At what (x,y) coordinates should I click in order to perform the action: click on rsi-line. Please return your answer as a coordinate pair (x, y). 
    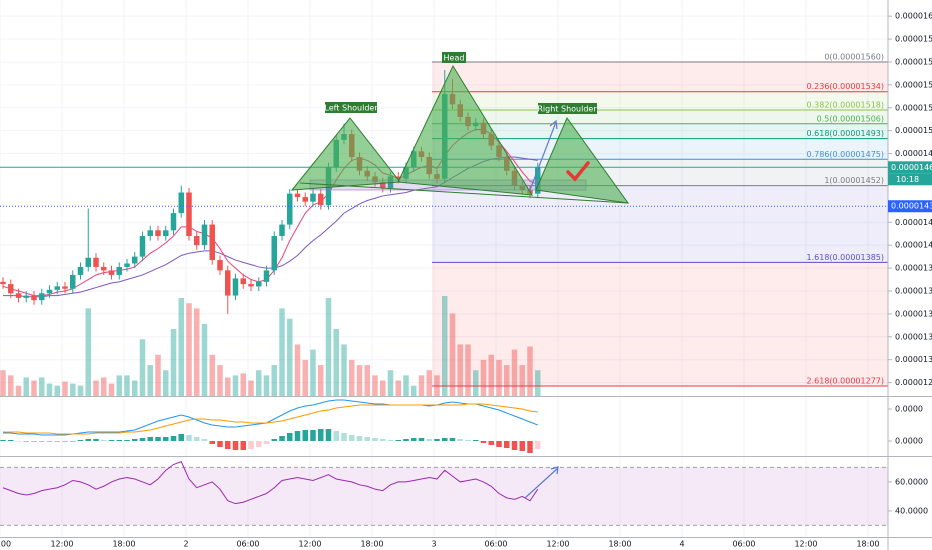
    Looking at the image, I should click on (270, 482).